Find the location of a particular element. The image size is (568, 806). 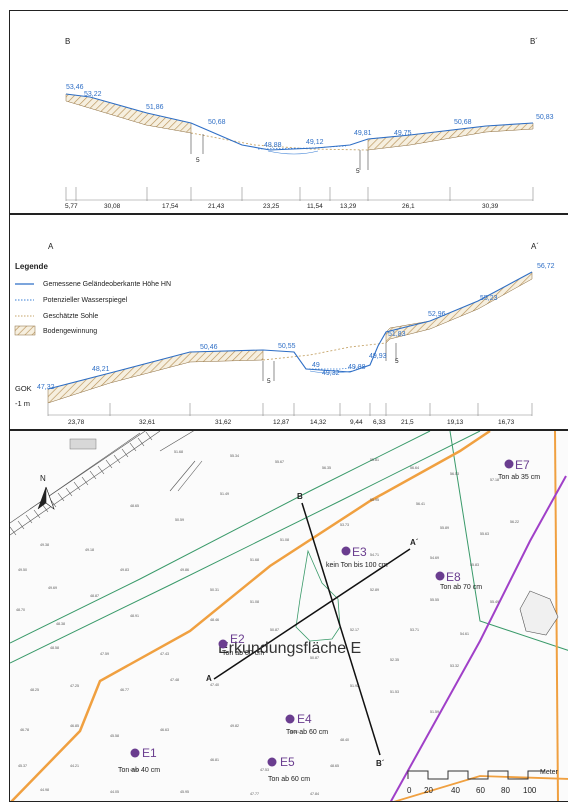

bb-excavation-left is located at coordinates (128, 113).